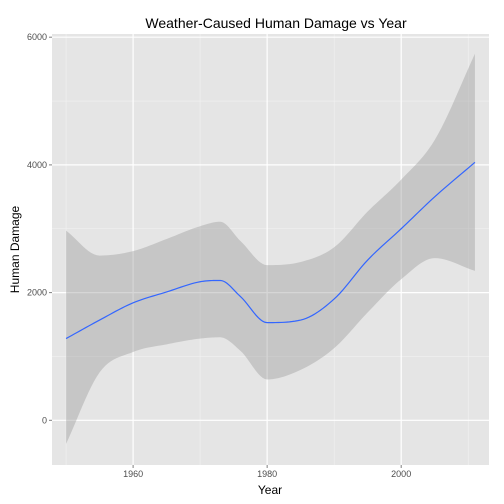  Describe the element at coordinates (15, 249) in the screenshot. I see `y-axis-title: Human Damage` at that location.